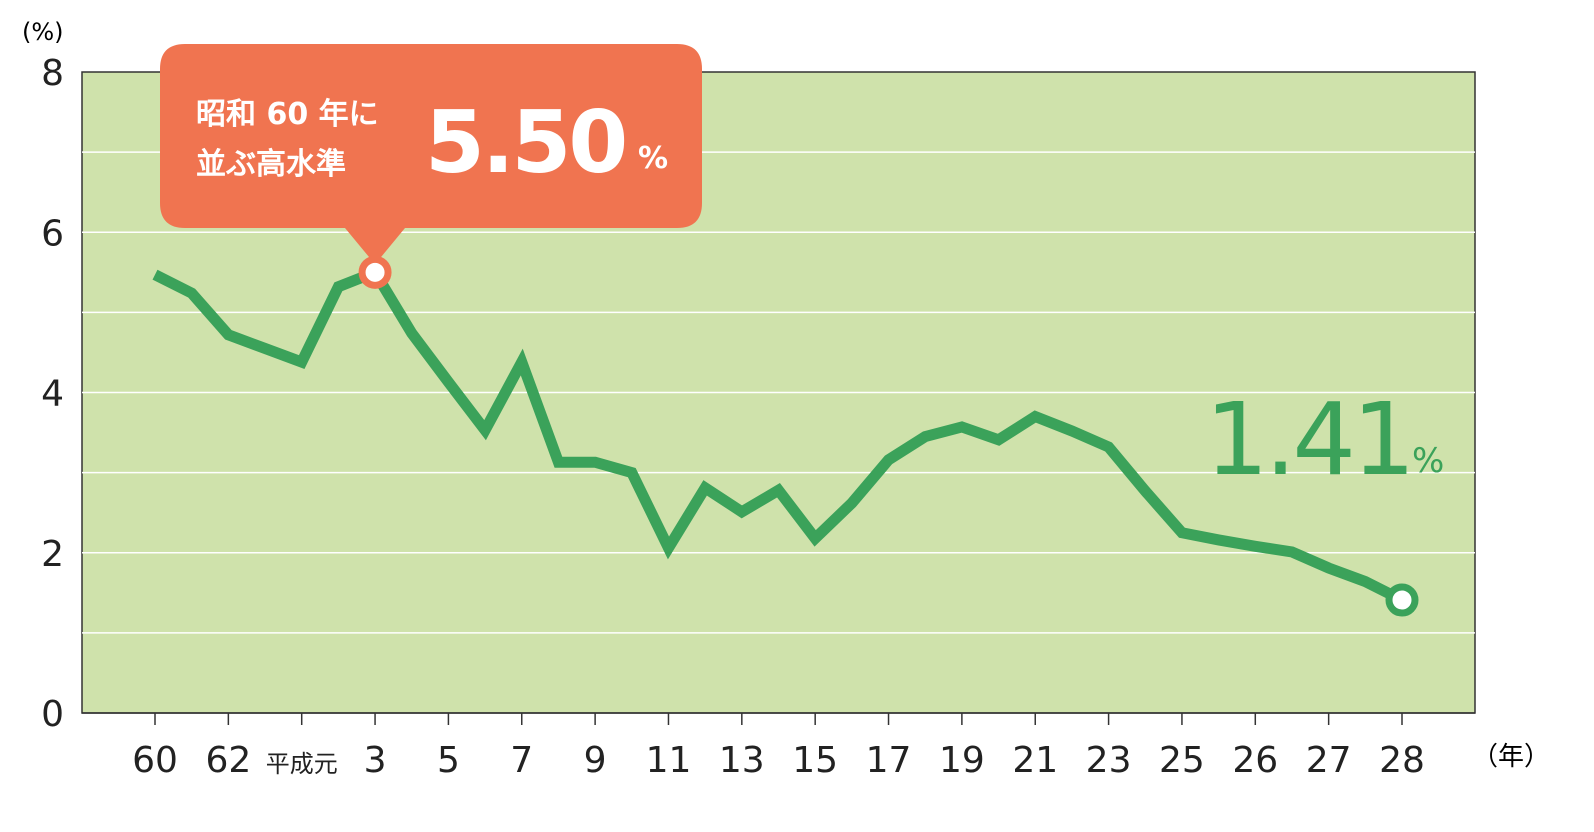  Describe the element at coordinates (1308, 439) in the screenshot. I see `value-label: 1.41` at that location.